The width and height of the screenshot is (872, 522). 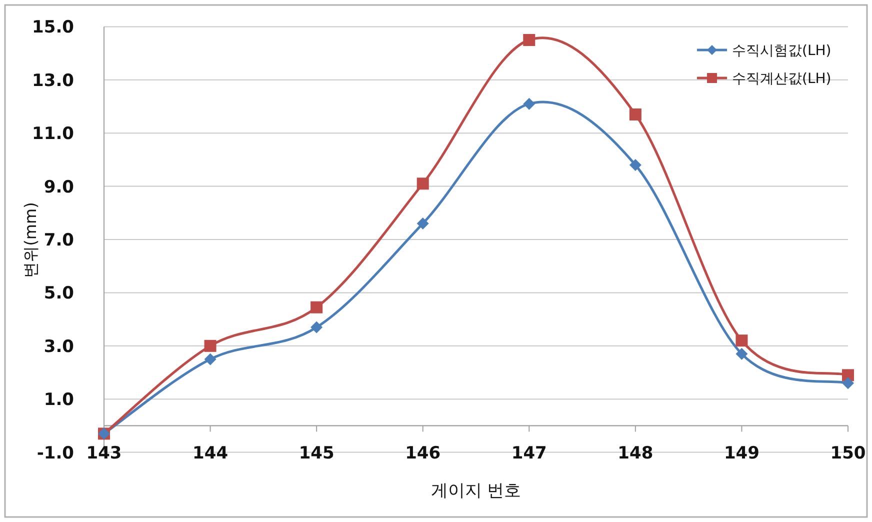 What do you see at coordinates (316, 453) in the screenshot?
I see `x-tick-label: 145` at bounding box center [316, 453].